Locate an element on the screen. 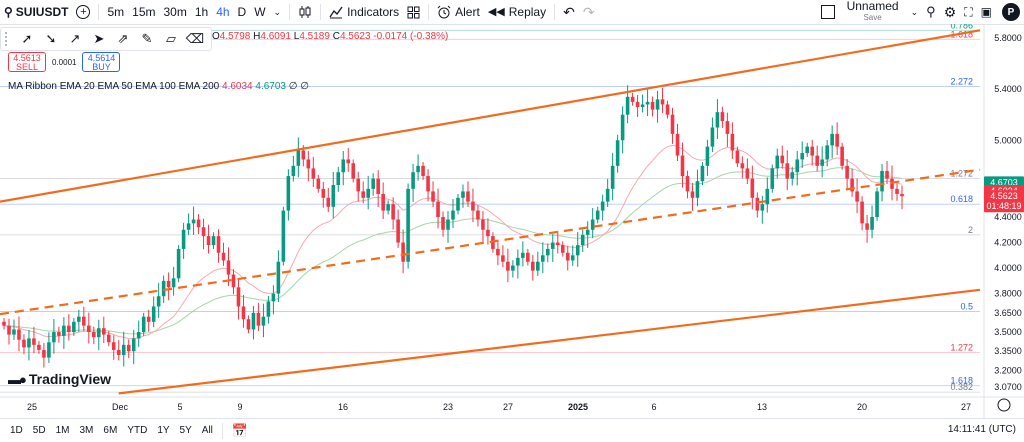  layout-button is located at coordinates (828, 12).